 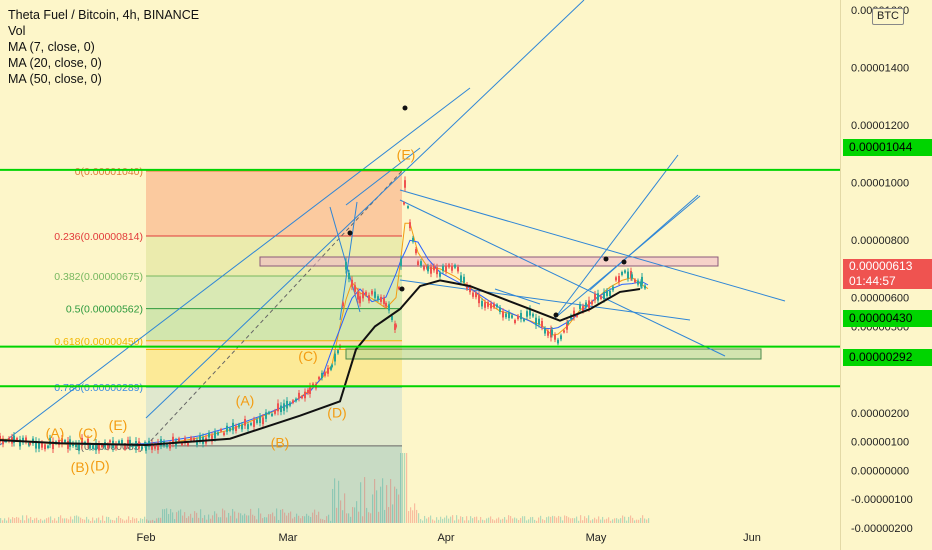 I want to click on indicator-ma50: MA (50, close, 0), so click(x=55, y=79).